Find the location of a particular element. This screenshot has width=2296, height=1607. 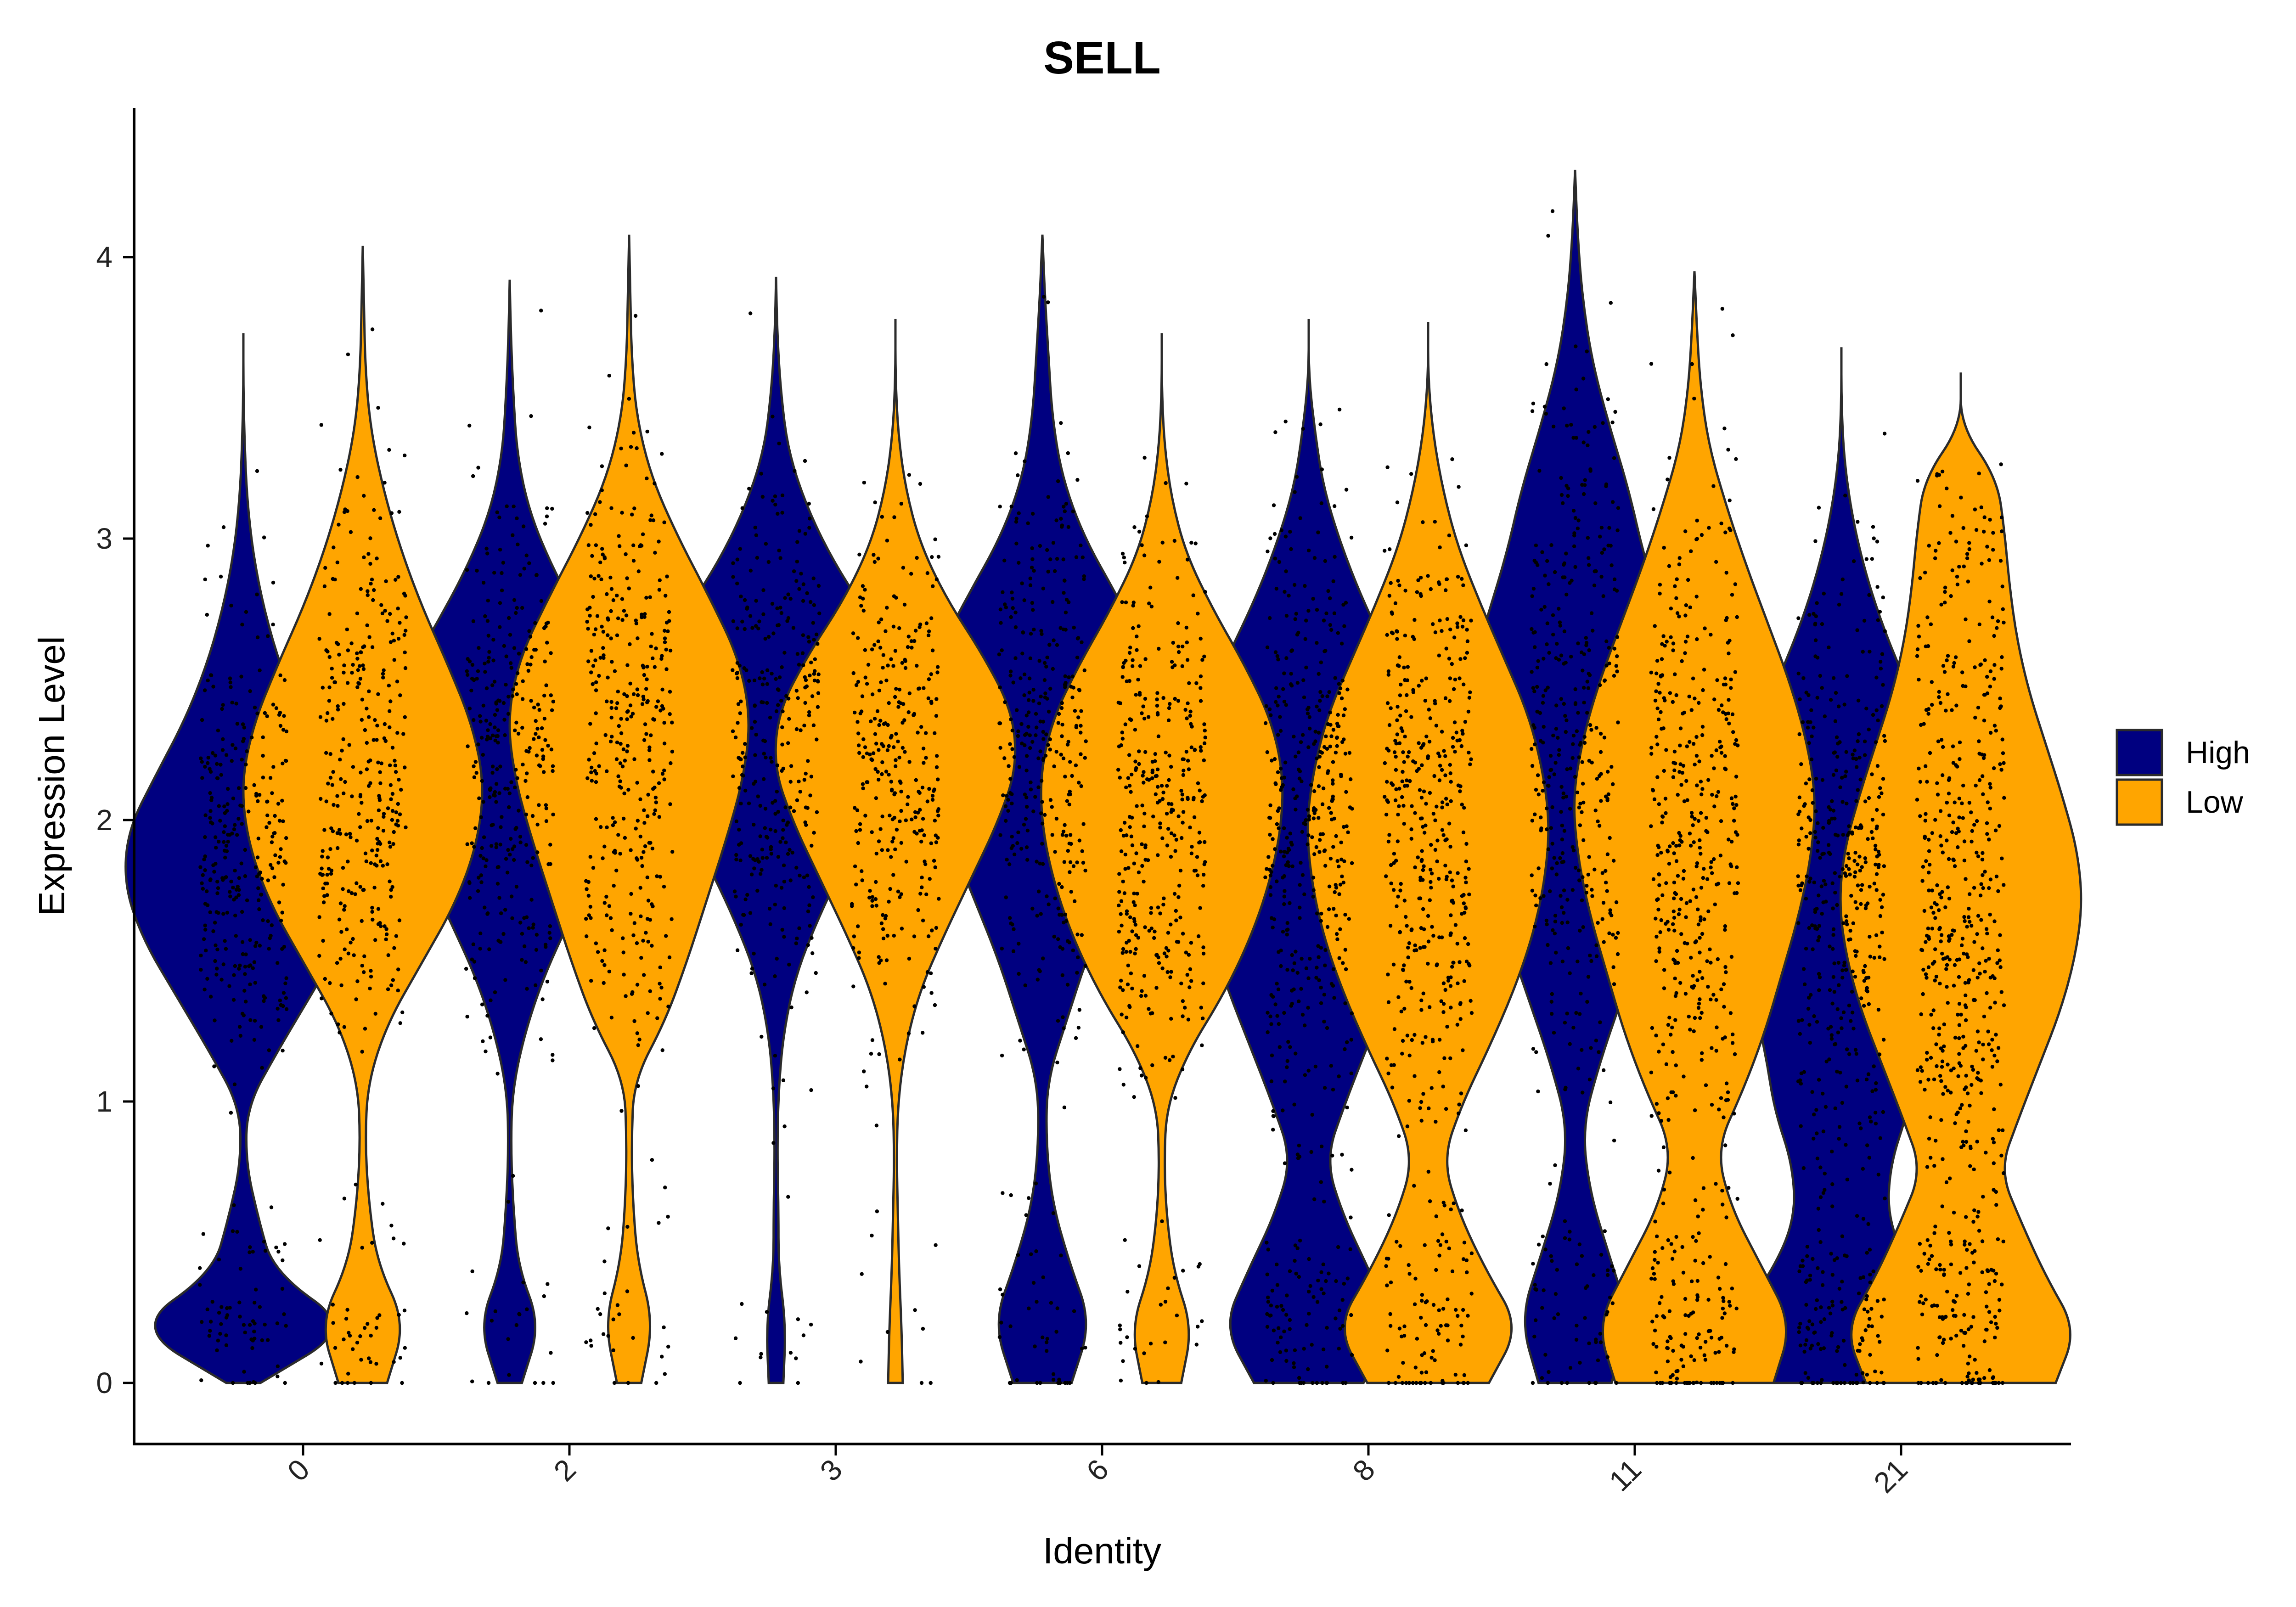

y-tick-label: 1 is located at coordinates (104, 1101).